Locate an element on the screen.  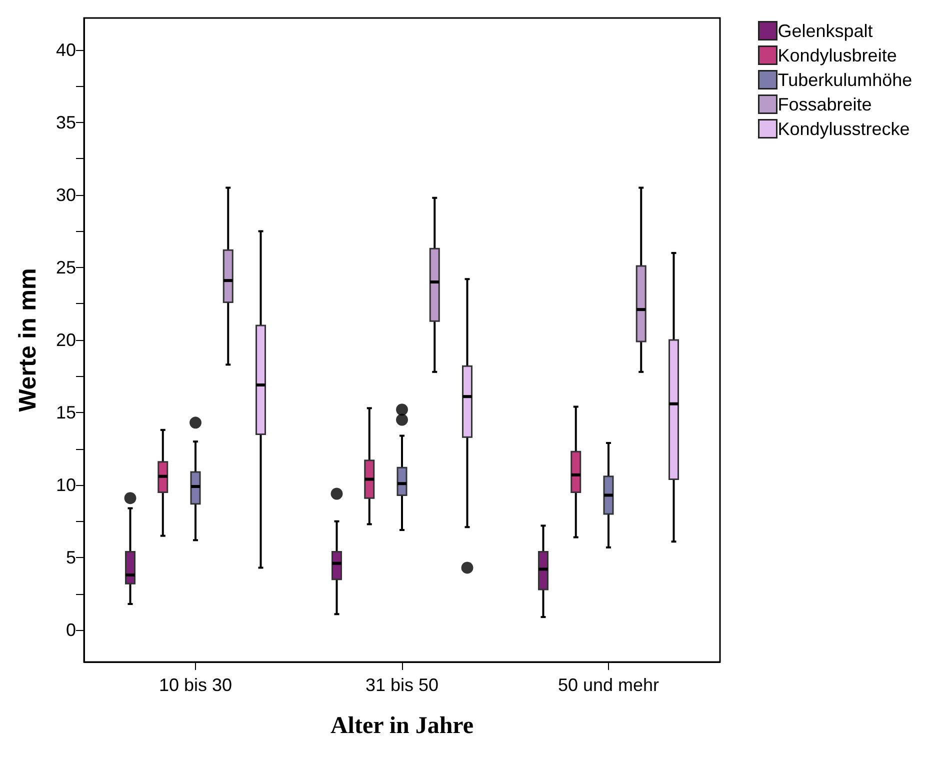
x-tick-label: 31 bis 50 is located at coordinates (402, 685).